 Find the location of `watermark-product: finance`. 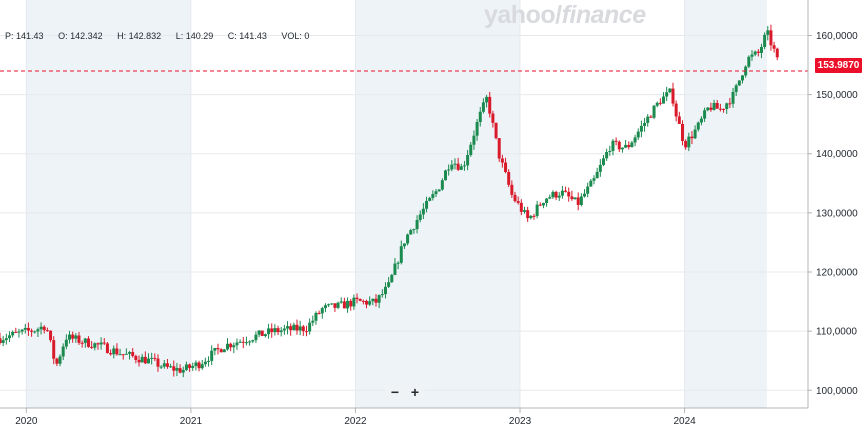

watermark-product: finance is located at coordinates (604, 15).